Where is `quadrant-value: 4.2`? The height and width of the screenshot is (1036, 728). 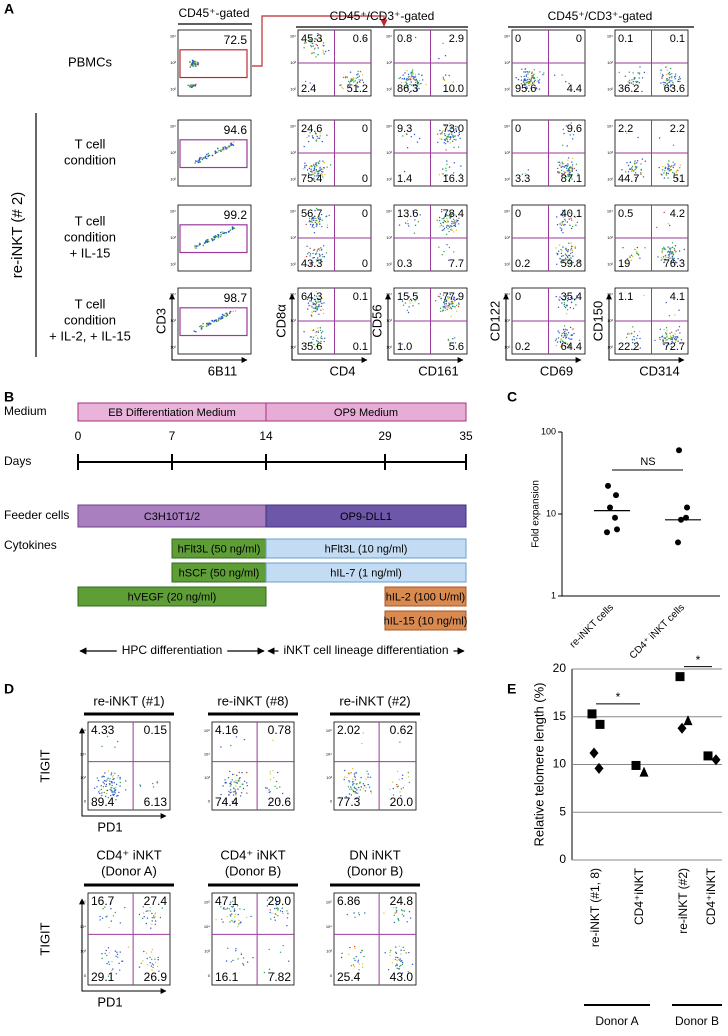 quadrant-value: 4.2 is located at coordinates (677, 214).